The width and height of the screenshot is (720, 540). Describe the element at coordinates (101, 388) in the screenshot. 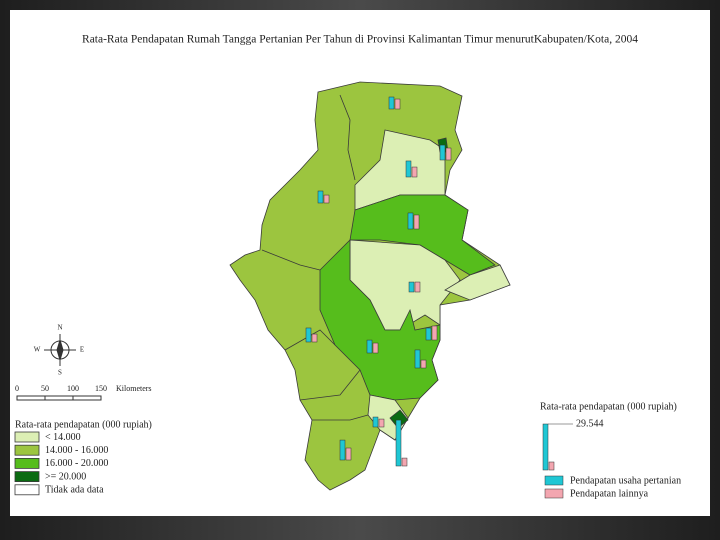

I see `scale-label: 150` at that location.